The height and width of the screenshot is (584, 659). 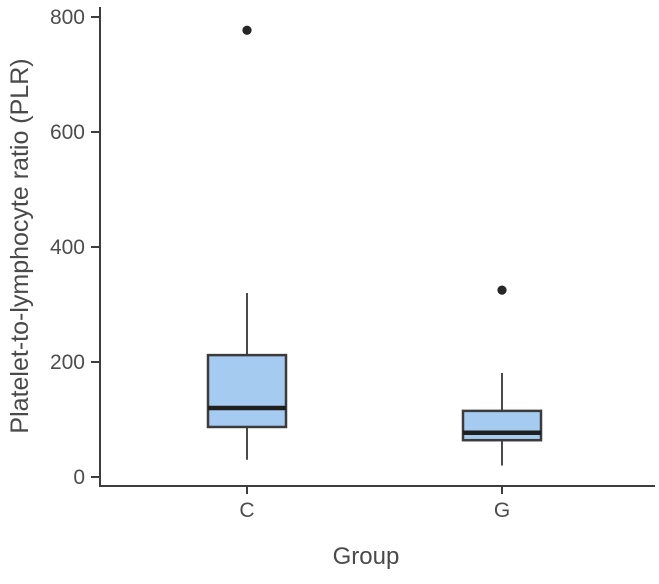 What do you see at coordinates (67, 132) in the screenshot?
I see `y-tick-label: 600` at bounding box center [67, 132].